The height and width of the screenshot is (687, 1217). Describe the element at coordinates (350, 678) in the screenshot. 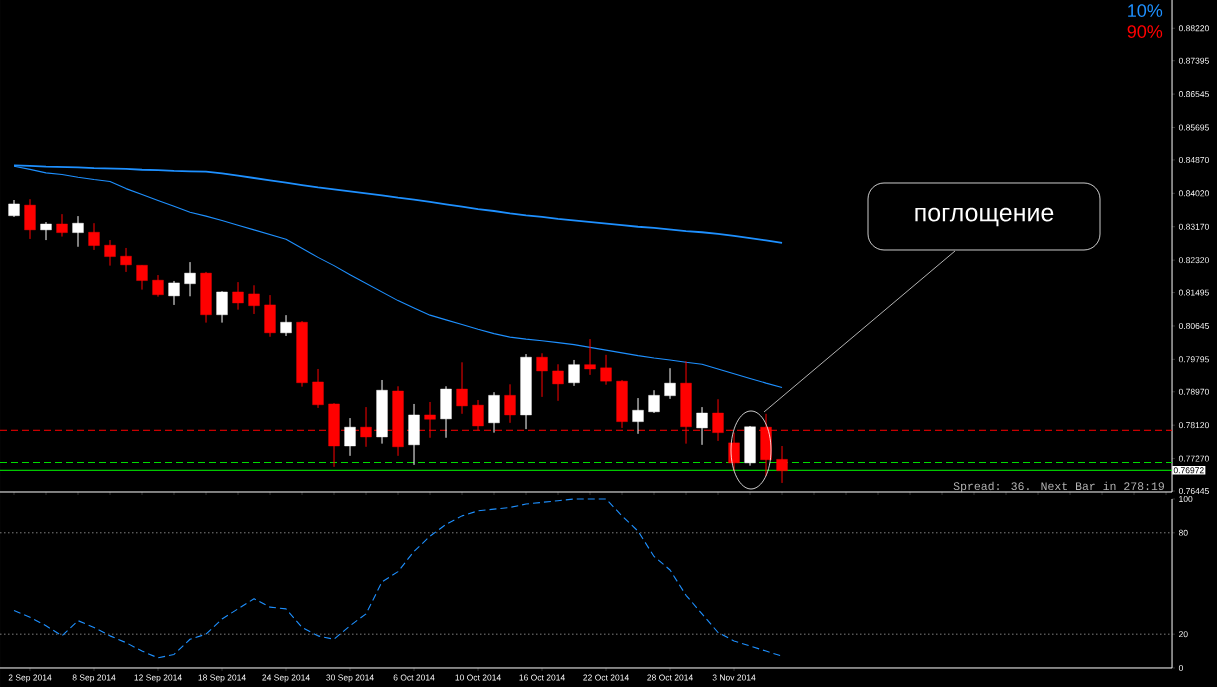

I see `x-tick-label: 30 Sep 2014` at that location.